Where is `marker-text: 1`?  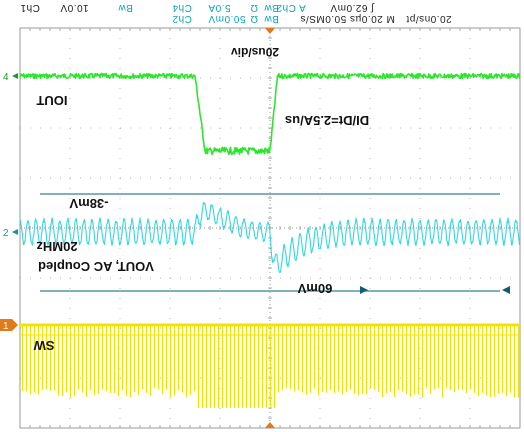 marker-text: 1 is located at coordinates (6, 326).